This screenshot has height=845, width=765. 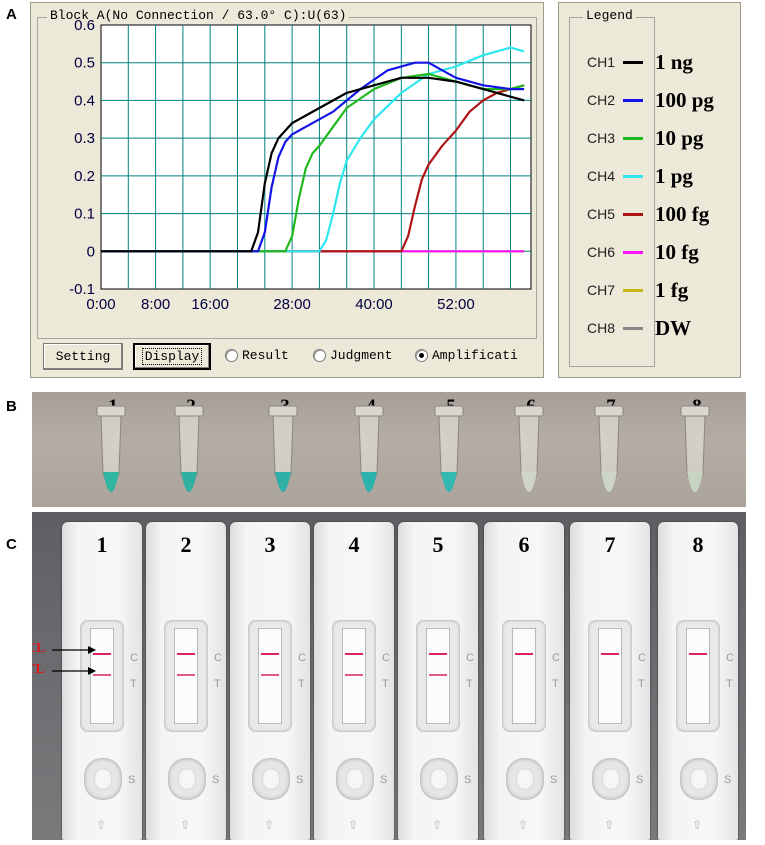 I want to click on y-tick-label: 0.5, so click(x=84, y=63).